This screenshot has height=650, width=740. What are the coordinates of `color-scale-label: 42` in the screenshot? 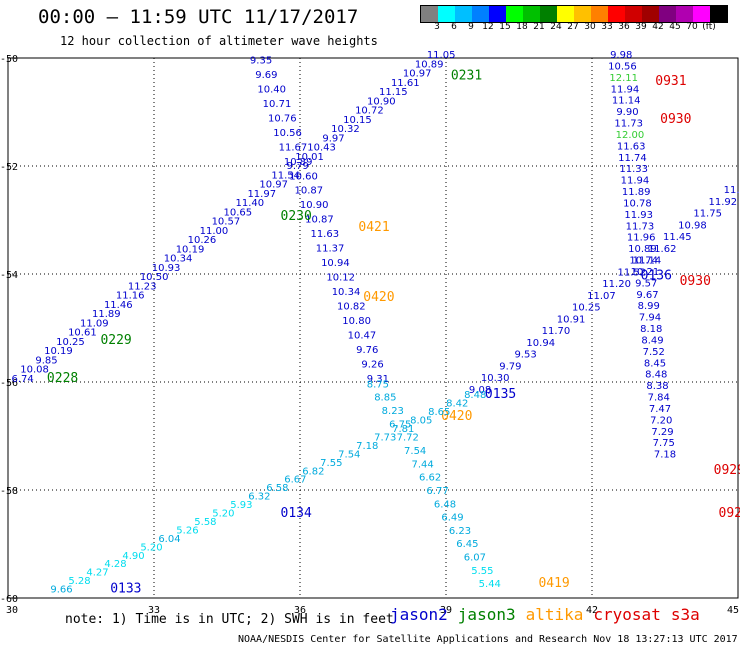 It's located at (658, 27).